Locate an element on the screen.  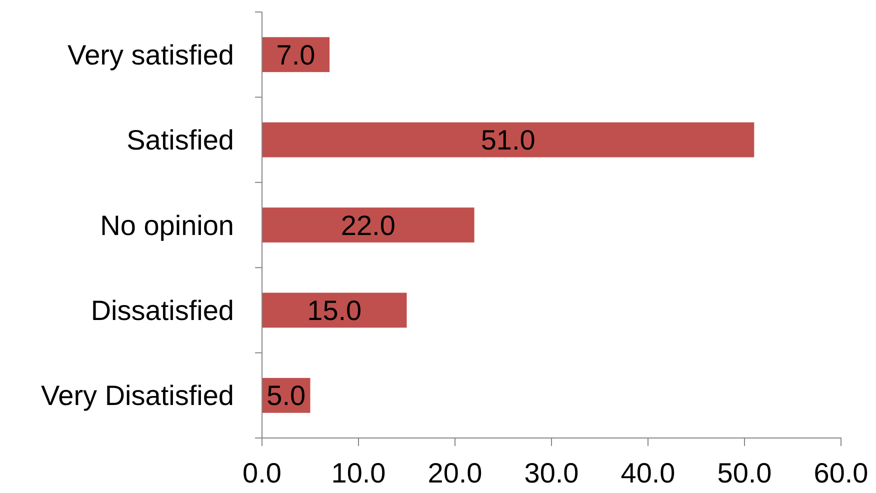
data-label: 15.0 is located at coordinates (334, 310).